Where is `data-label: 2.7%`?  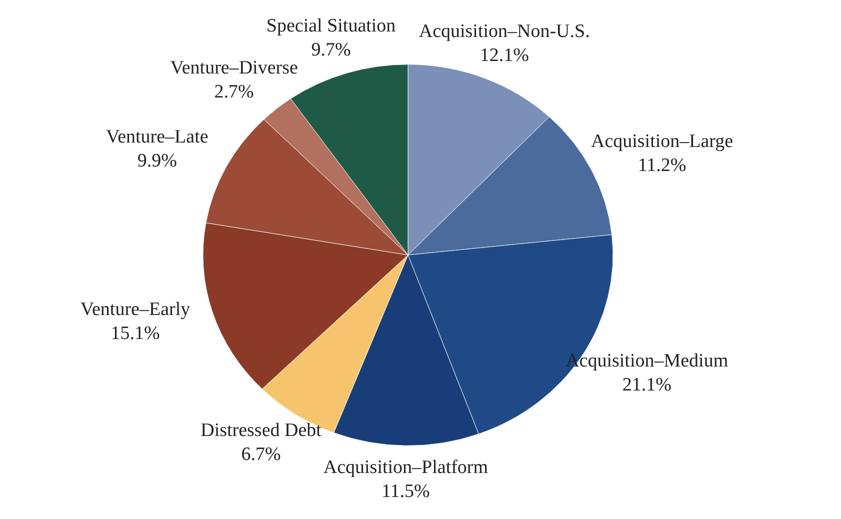 data-label: 2.7% is located at coordinates (234, 91).